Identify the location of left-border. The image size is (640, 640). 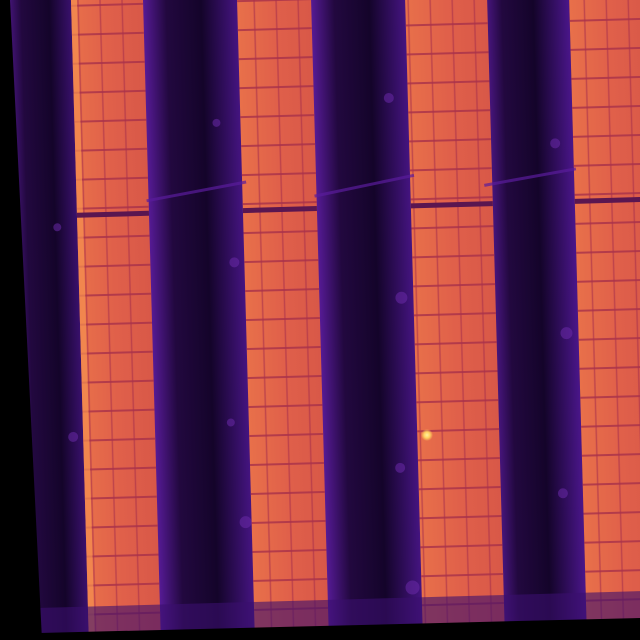
(21, 320).